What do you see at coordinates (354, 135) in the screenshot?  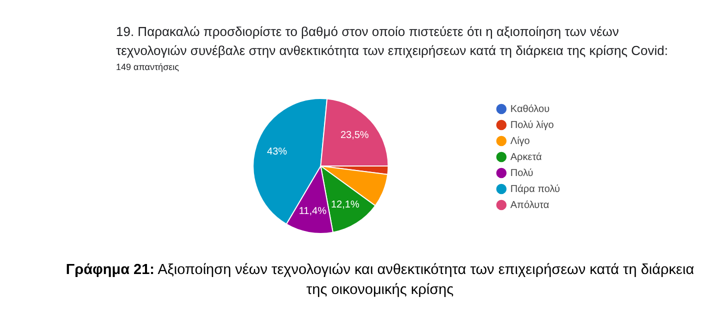 I see `data-label: 23,5%` at bounding box center [354, 135].